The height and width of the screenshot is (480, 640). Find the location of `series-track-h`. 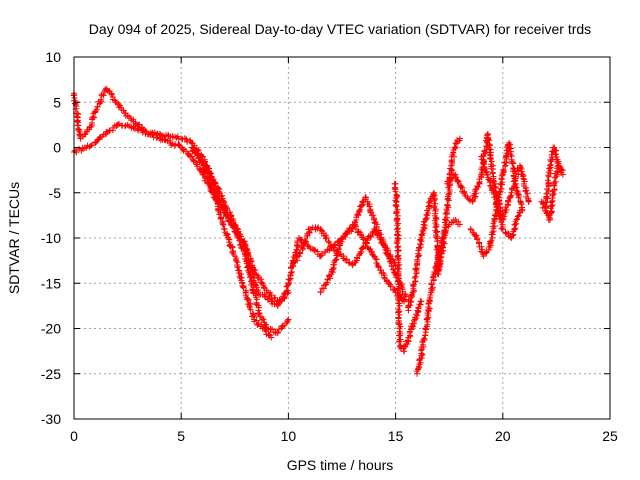

series-track-h is located at coordinates (408, 267).